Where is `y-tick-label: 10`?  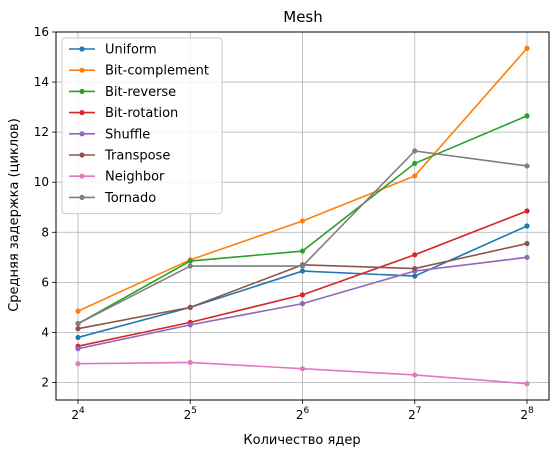 y-tick-label: 10 is located at coordinates (41, 182).